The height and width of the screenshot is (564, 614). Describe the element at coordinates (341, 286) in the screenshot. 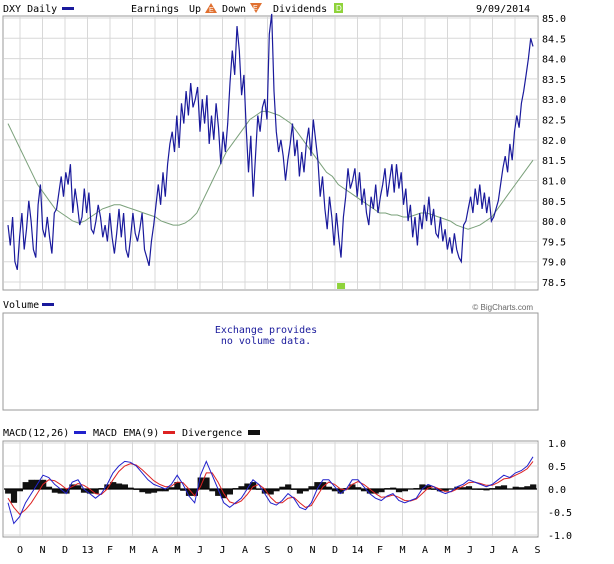

I see `dividend-marker` at that location.